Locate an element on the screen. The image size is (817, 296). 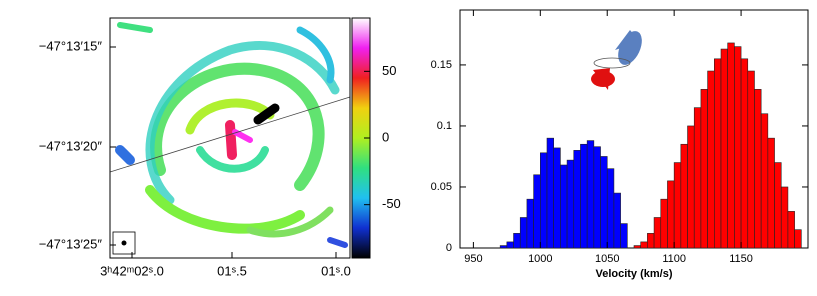
x-tick-label: 01ˢ.0 is located at coordinates (336, 270).